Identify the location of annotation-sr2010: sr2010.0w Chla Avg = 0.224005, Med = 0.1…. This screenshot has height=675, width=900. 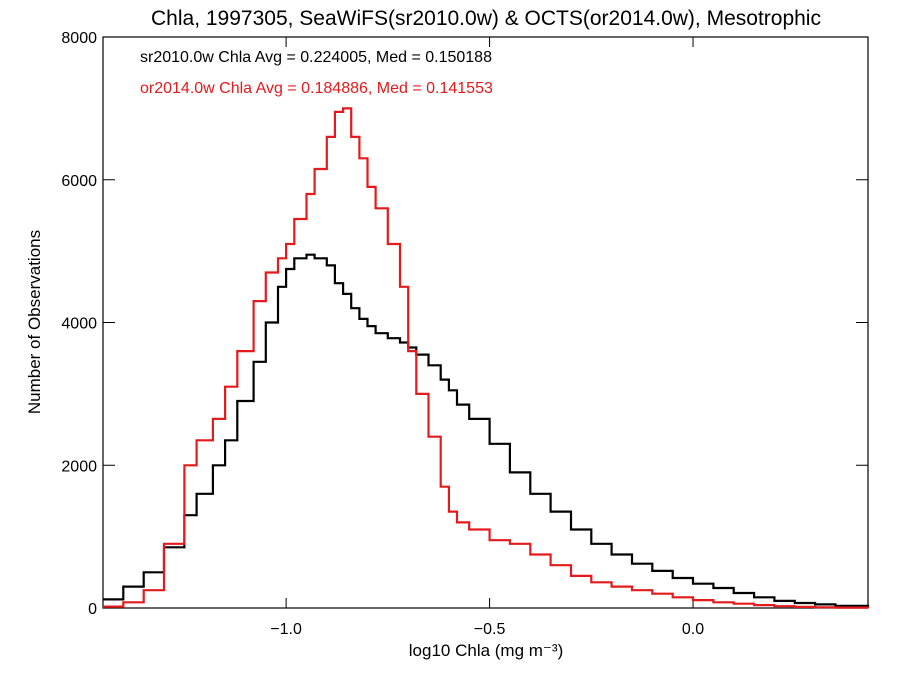
(316, 57).